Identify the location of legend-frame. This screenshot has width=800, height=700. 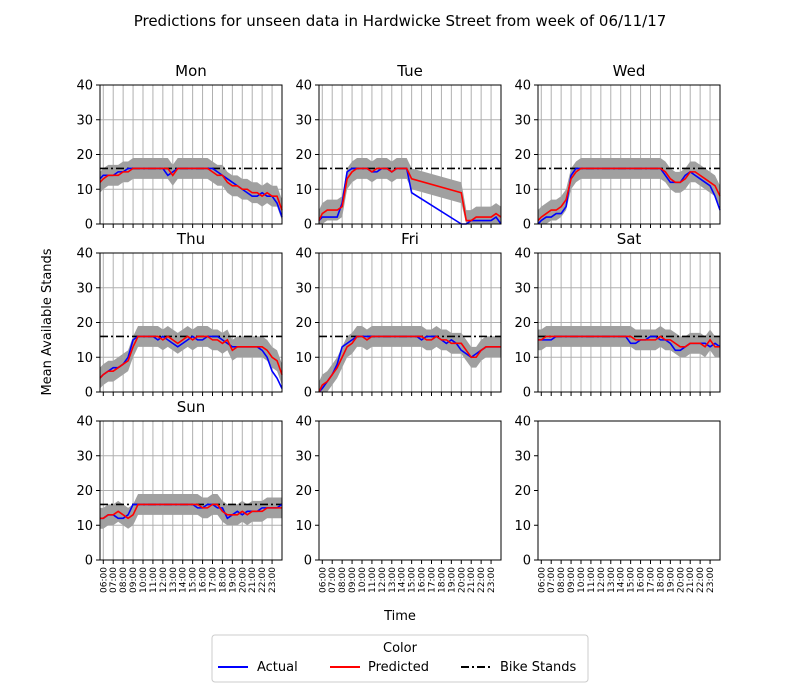
(400, 658).